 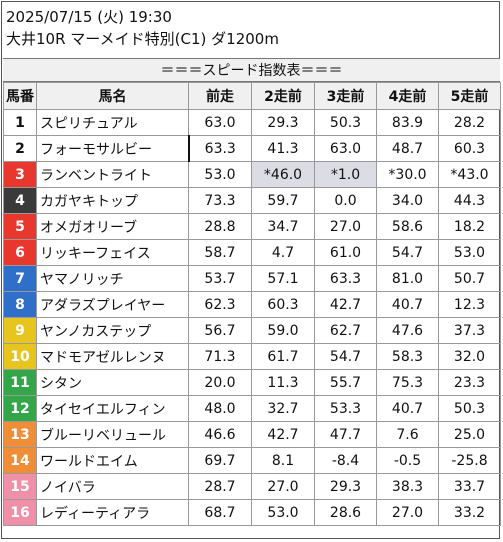 What do you see at coordinates (112, 382) in the screenshot?
I see `horse-name: シタン` at bounding box center [112, 382].